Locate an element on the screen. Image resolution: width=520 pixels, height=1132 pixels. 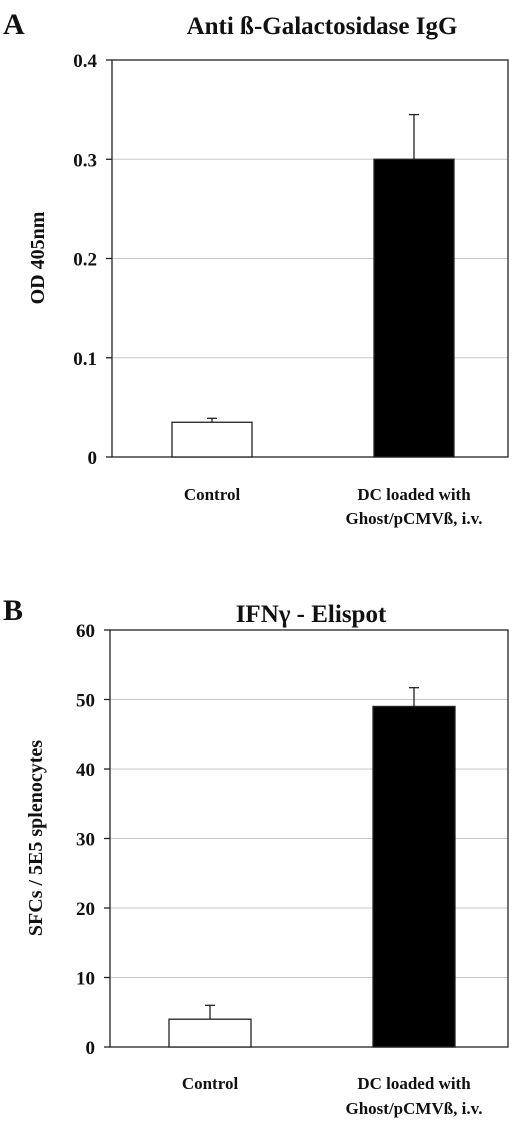
y-tick-label: 60 is located at coordinates (85, 631).